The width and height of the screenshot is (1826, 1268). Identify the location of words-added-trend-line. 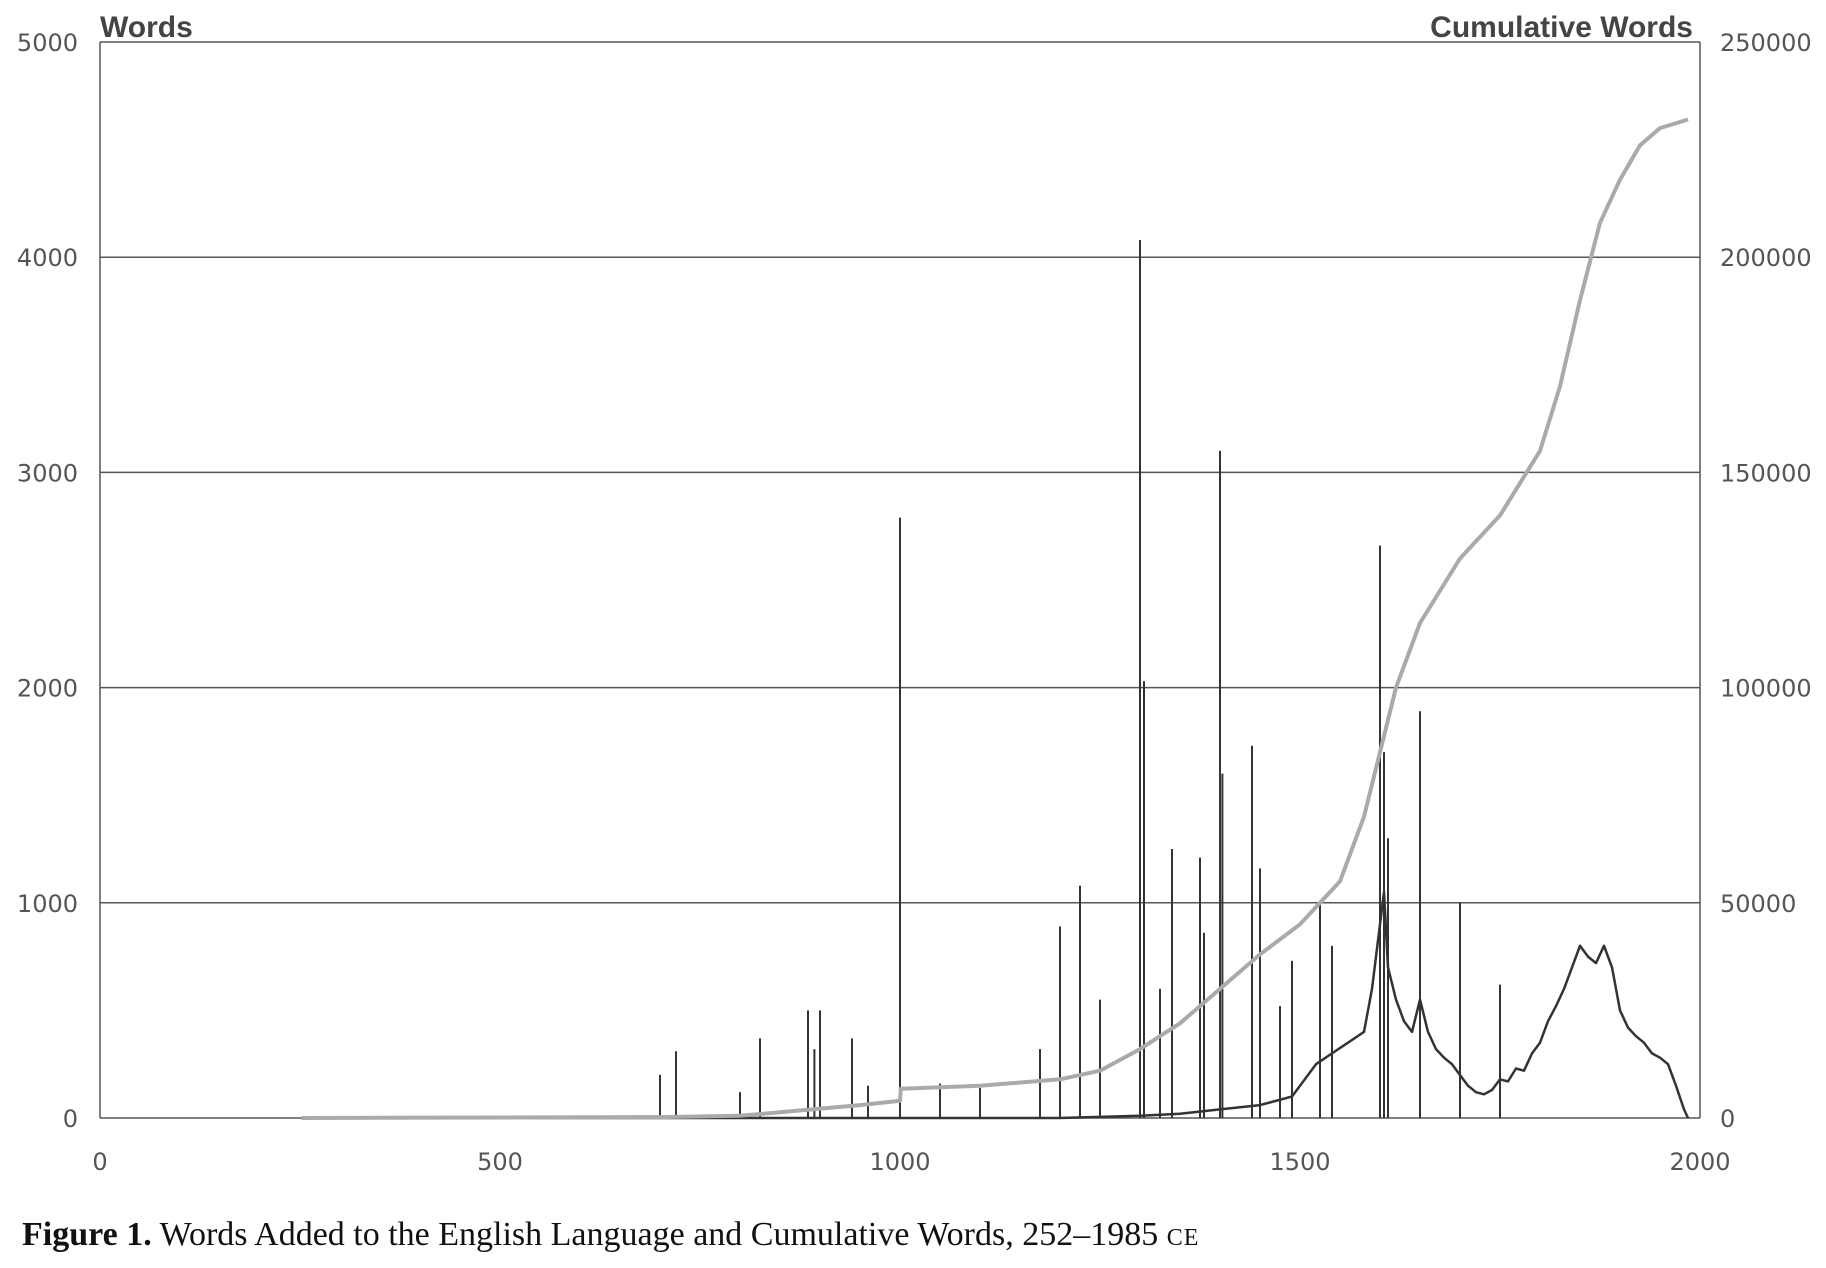
(995, 1005).